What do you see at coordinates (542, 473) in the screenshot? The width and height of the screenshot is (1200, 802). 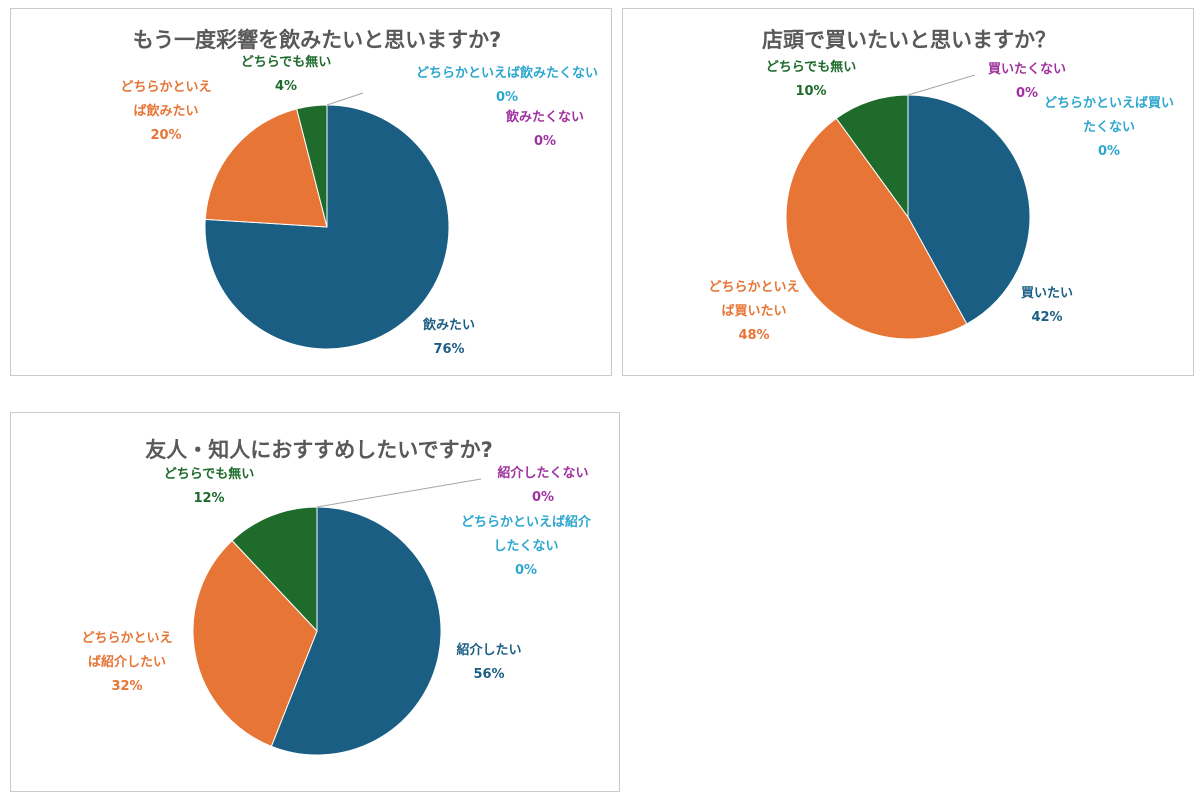 I see `label-no: 紹介したくない` at bounding box center [542, 473].